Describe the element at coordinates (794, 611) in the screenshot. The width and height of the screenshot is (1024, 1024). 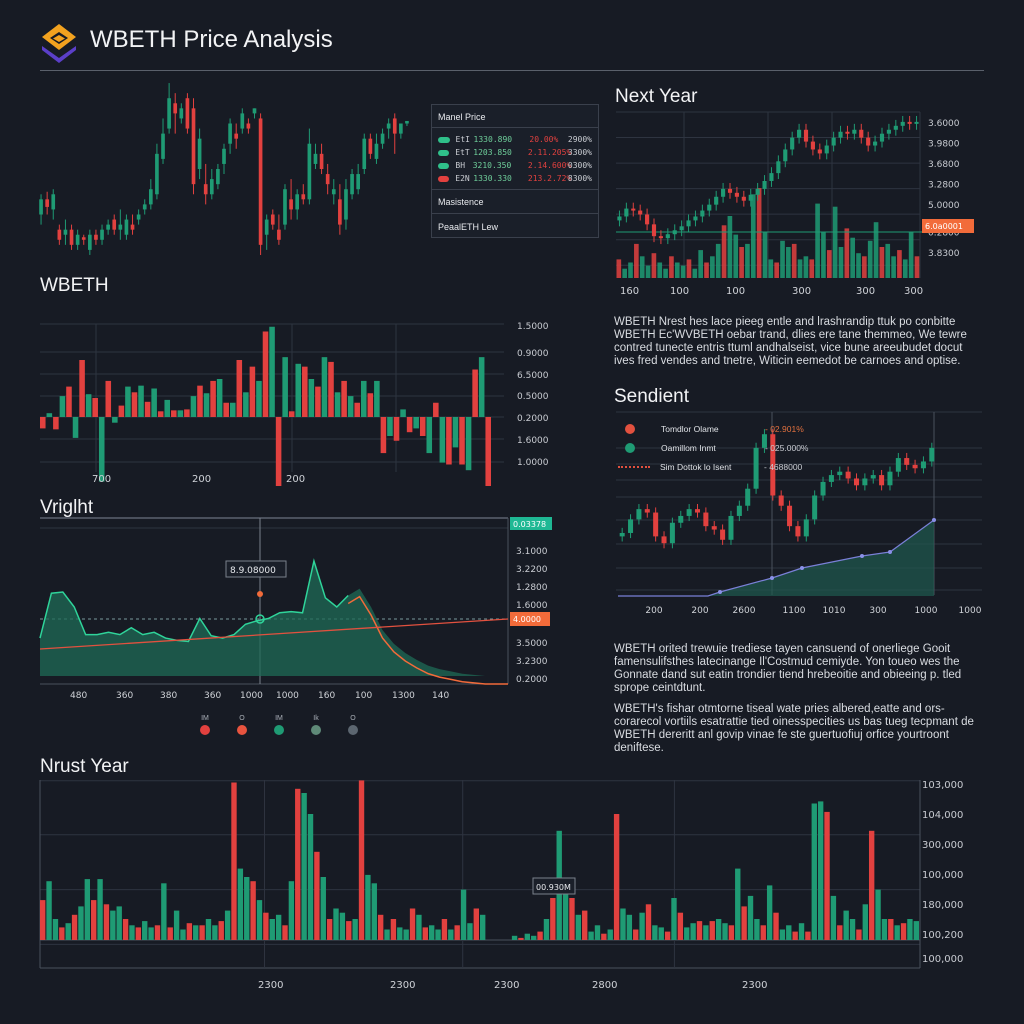
I see `x-tick-label: 1100` at that location.